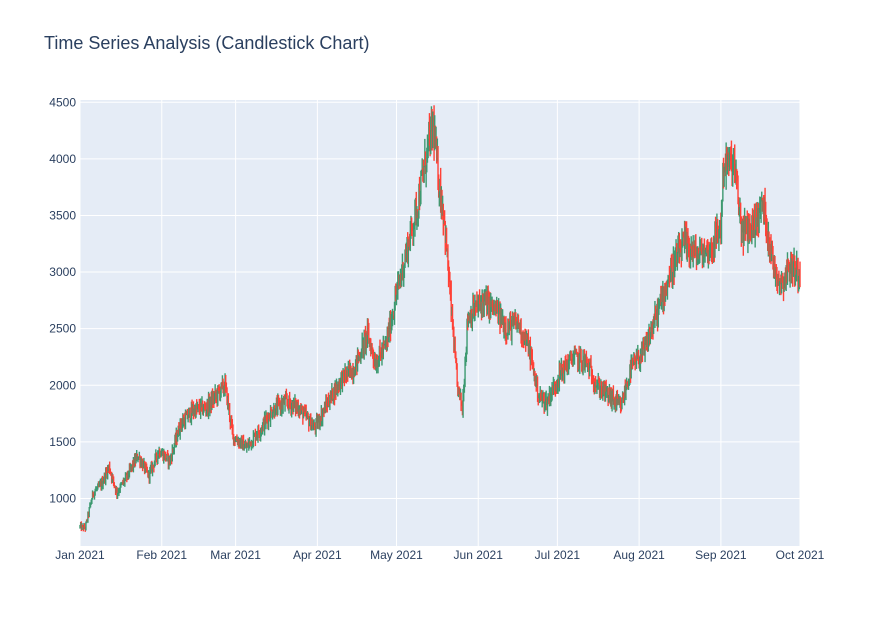 The height and width of the screenshot is (626, 880). What do you see at coordinates (396, 555) in the screenshot?
I see `x-tick-label: May 2021` at bounding box center [396, 555].